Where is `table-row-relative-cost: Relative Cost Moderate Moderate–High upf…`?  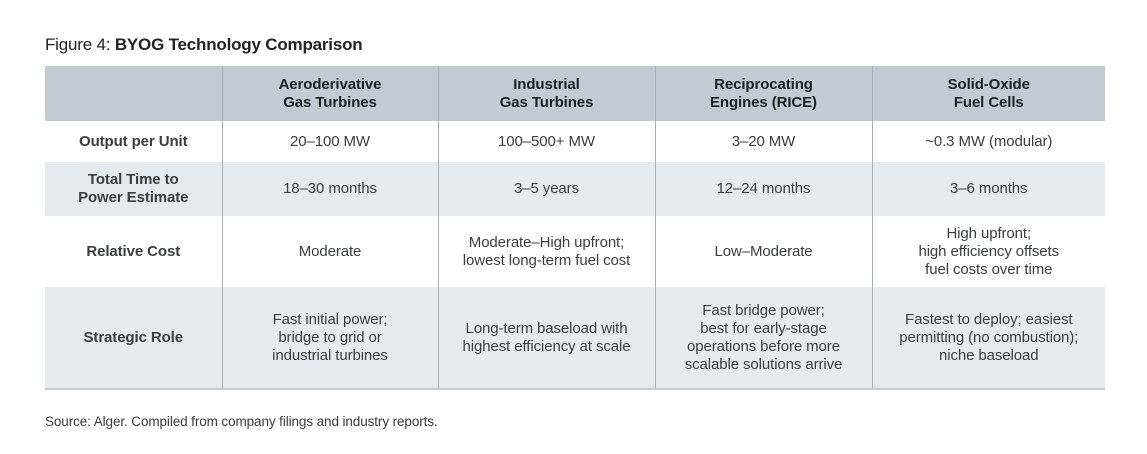 table-row-relative-cost: Relative Cost Moderate Moderate–High upf… is located at coordinates (575, 251).